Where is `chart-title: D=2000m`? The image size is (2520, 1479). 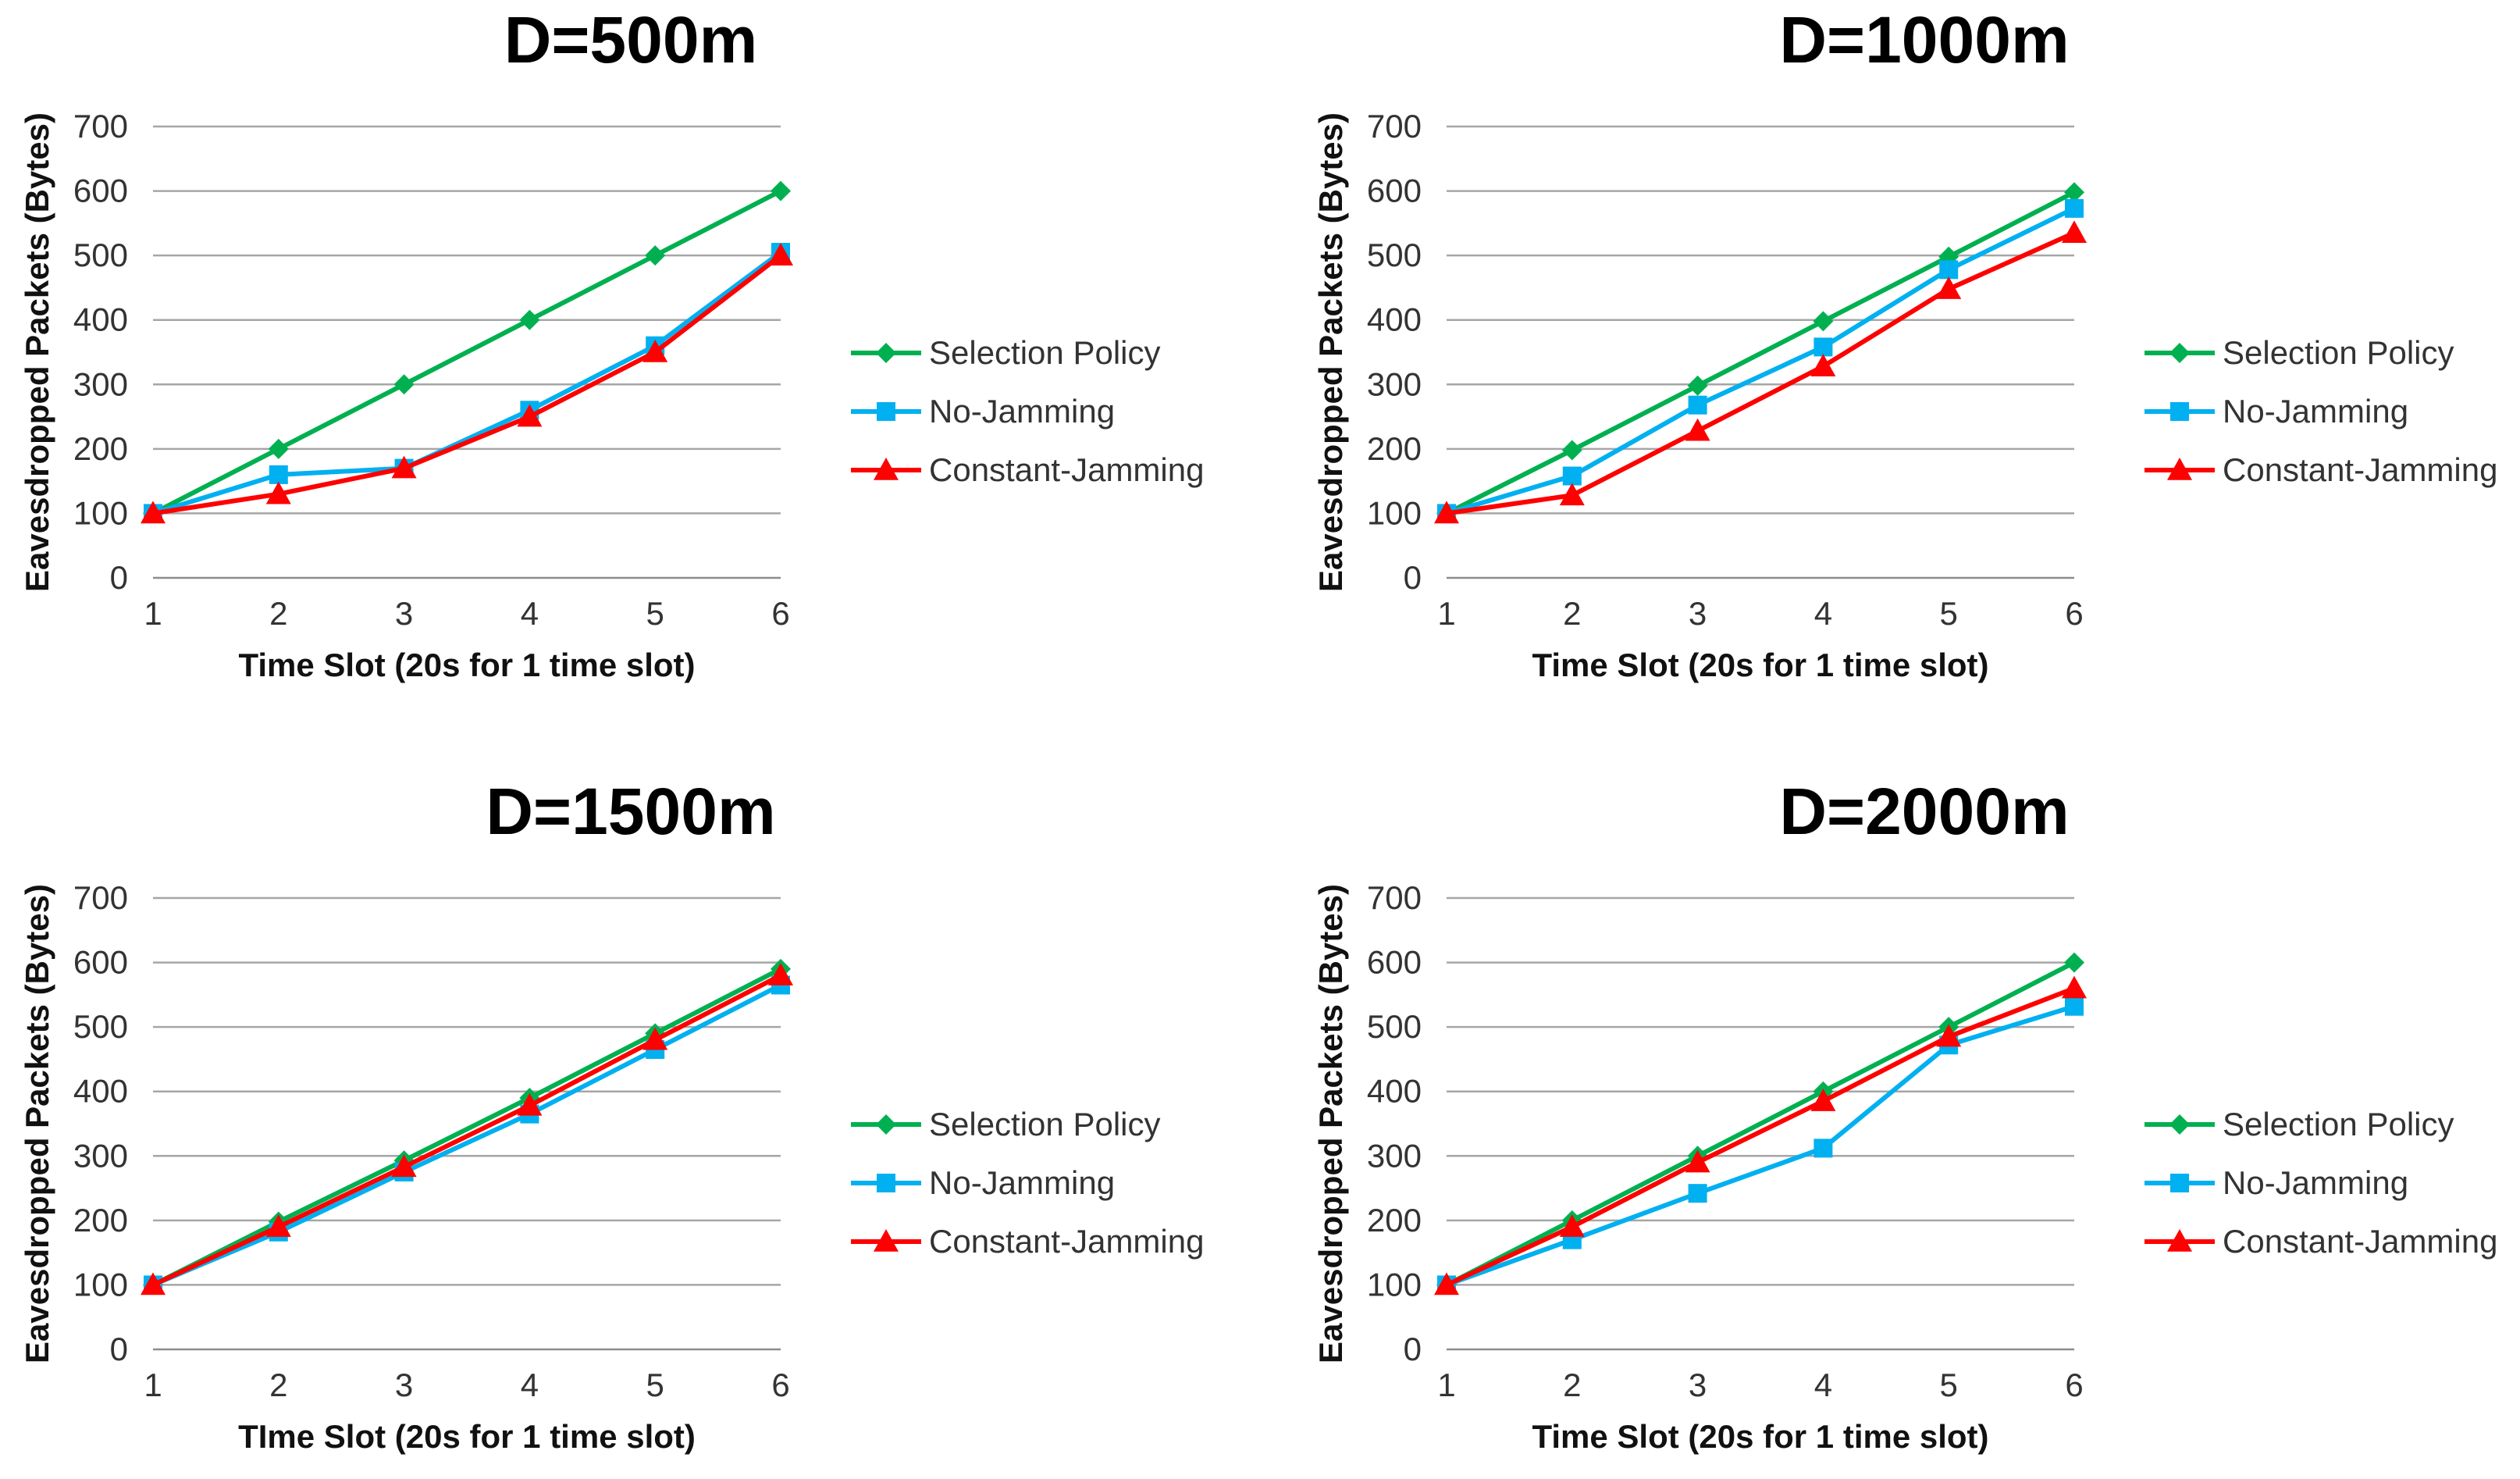
chart-title: D=2000m is located at coordinates (1924, 812).